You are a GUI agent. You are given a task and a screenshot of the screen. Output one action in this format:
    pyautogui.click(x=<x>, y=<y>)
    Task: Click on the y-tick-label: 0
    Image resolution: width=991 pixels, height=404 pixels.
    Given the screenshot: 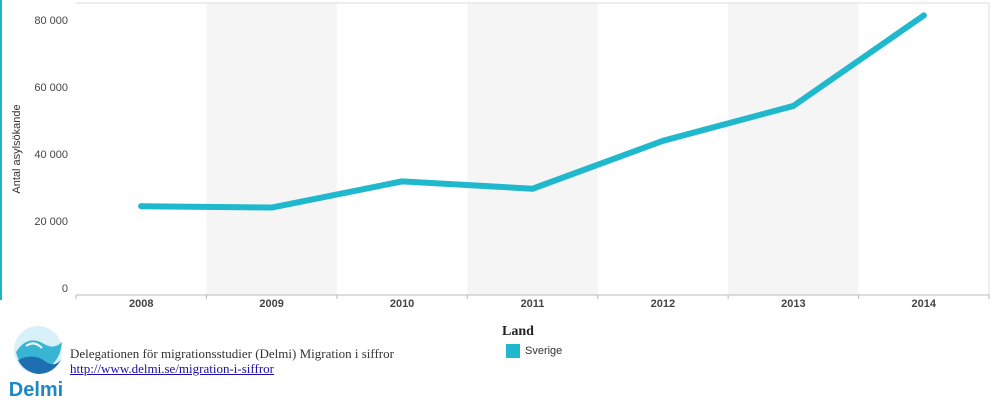 What is the action you would take?
    pyautogui.click(x=65, y=289)
    